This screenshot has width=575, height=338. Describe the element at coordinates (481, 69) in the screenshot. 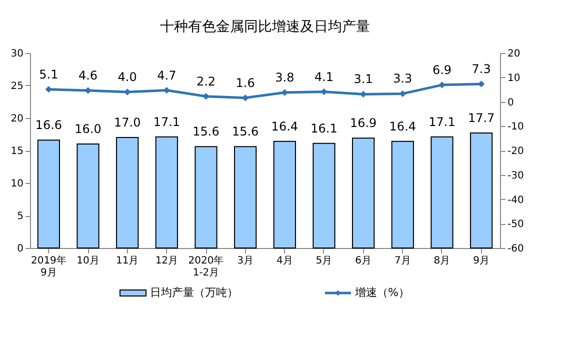

I see `data-label: 7.3` at that location.